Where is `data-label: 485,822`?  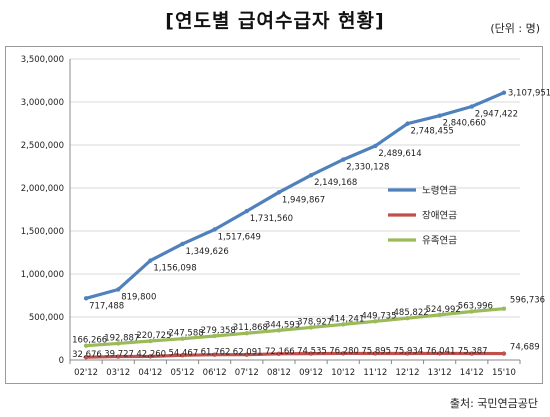
data-label: 485,822 is located at coordinates (411, 313).